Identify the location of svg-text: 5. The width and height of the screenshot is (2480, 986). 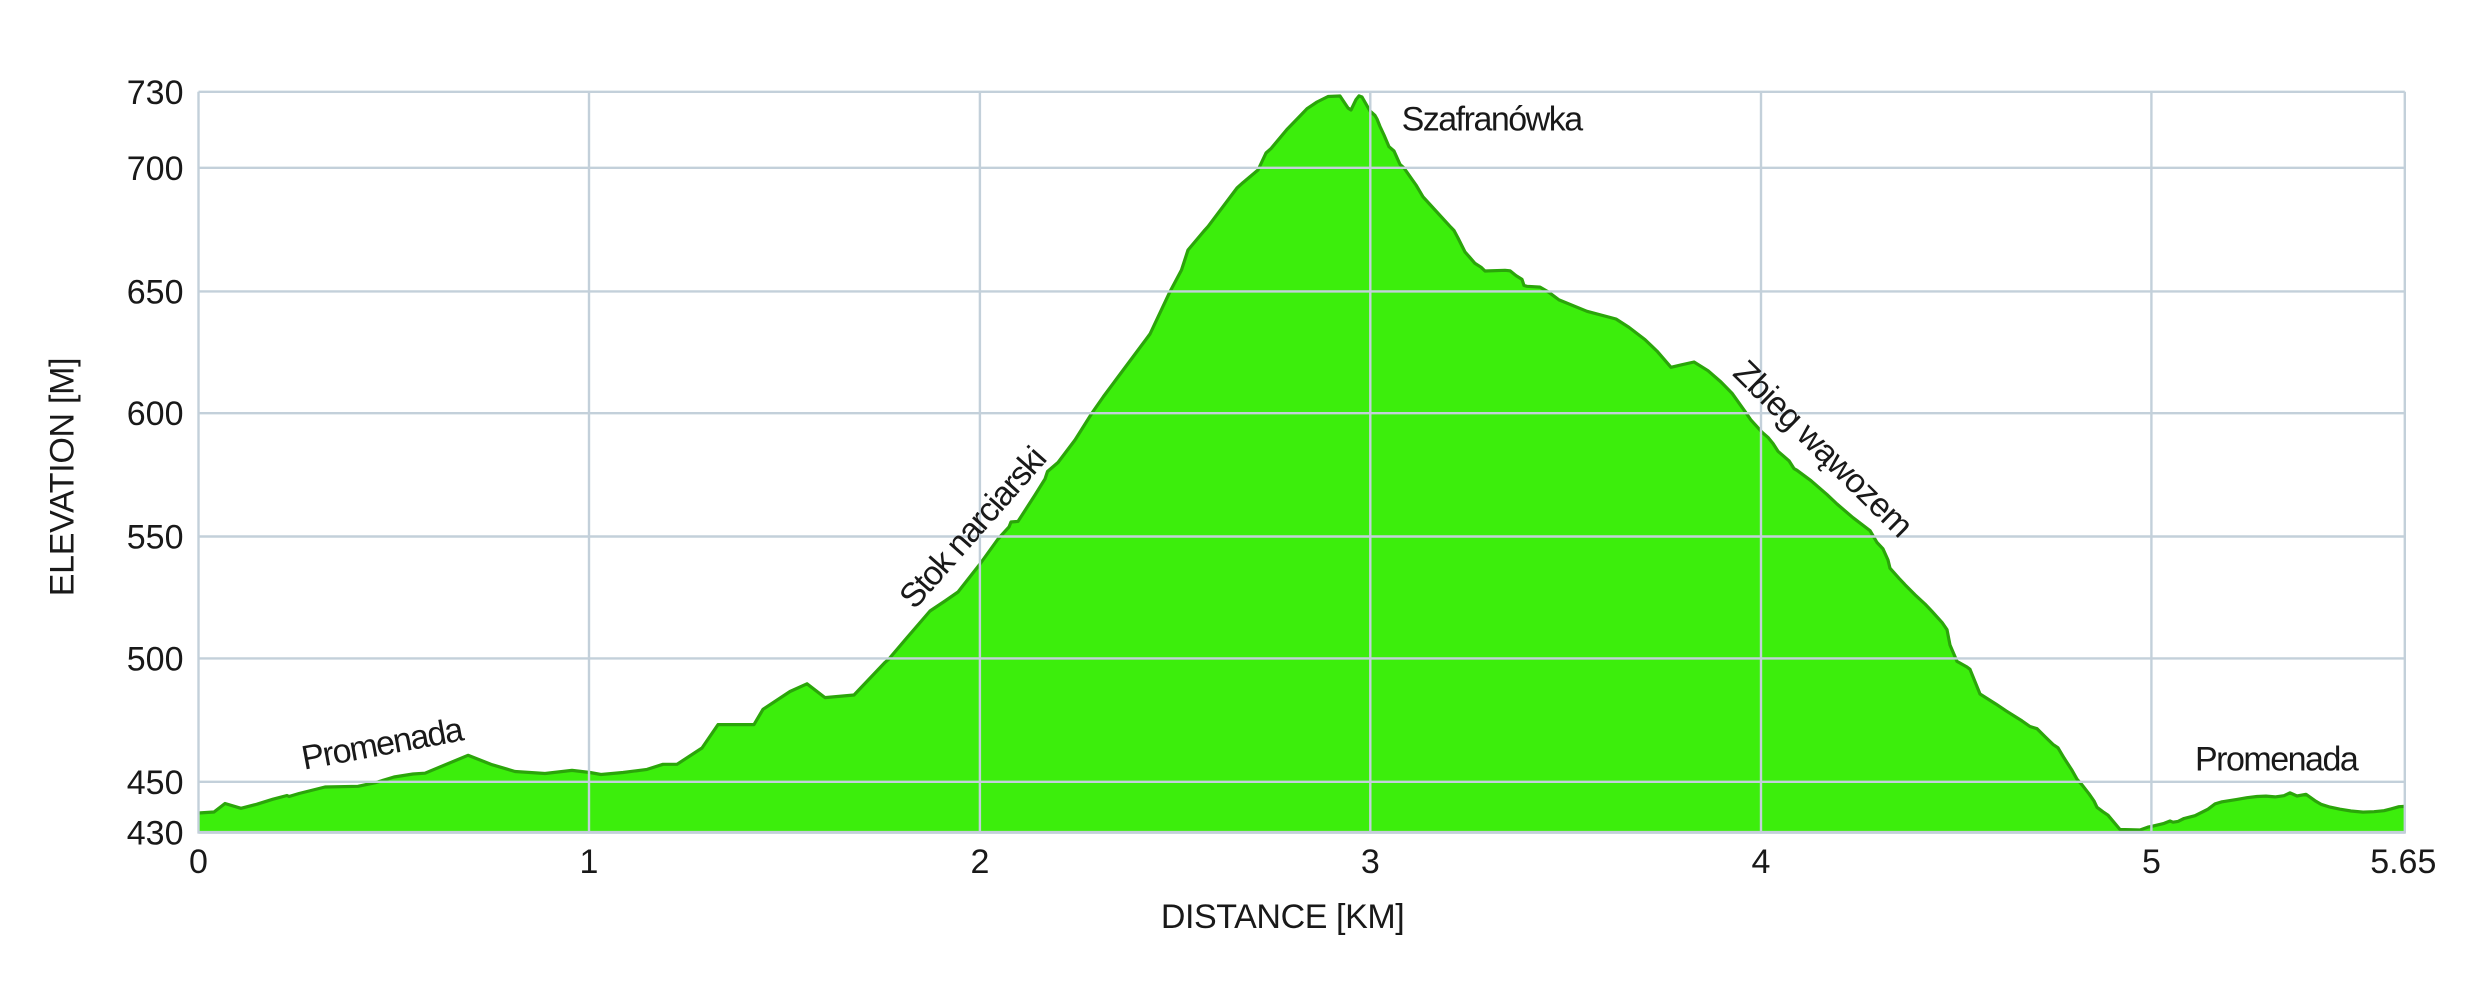
(2151, 862).